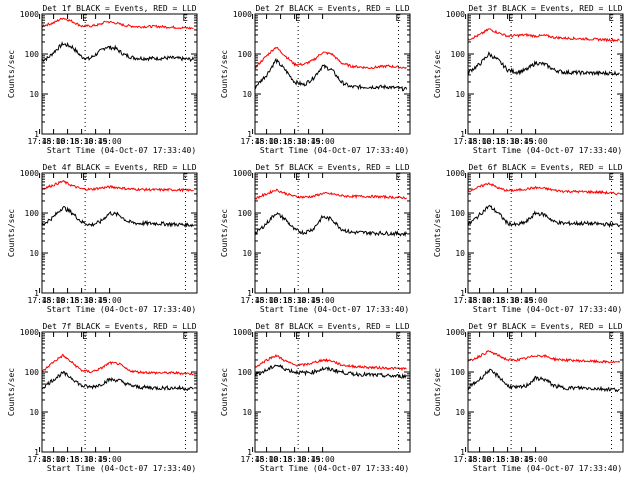 The width and height of the screenshot is (640, 485). What do you see at coordinates (119, 167) in the screenshot?
I see `panel-title: Det 4f BLACK = Events, RED = LLD` at bounding box center [119, 167].